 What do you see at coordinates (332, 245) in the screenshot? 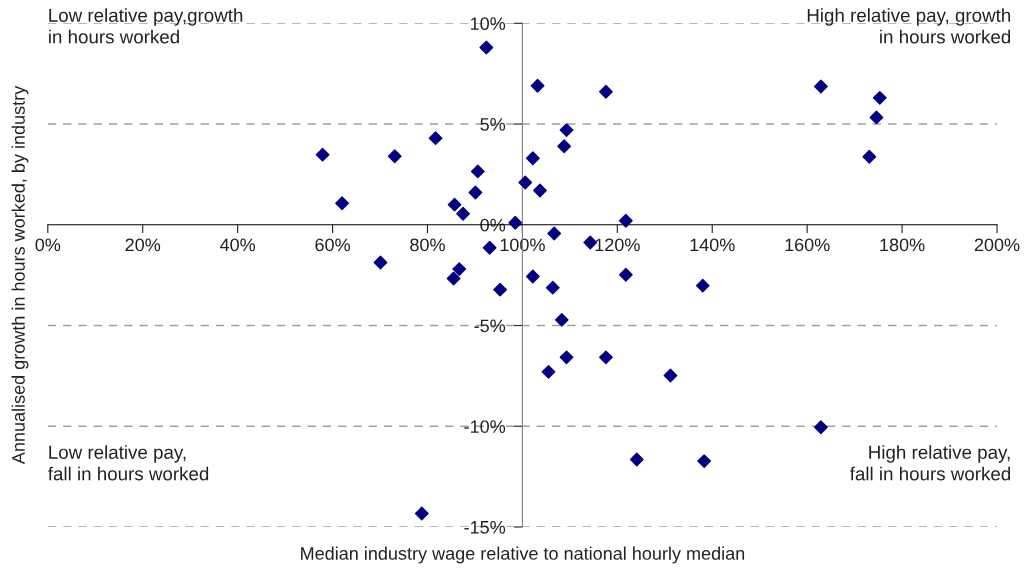
I see `x-tick-label: 60%` at bounding box center [332, 245].